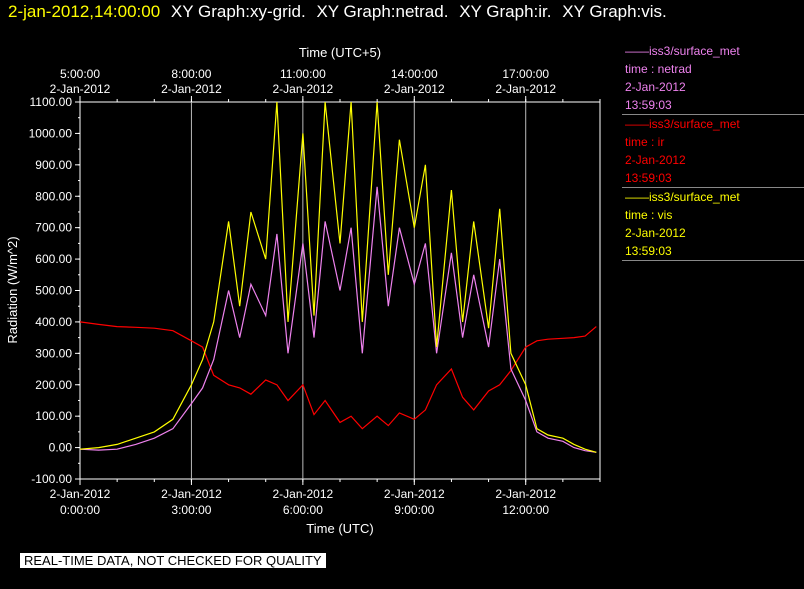 The image size is (804, 589). Describe the element at coordinates (382, 11) in the screenshot. I see `graph-label-netrad: XY Graph:netrad.` at that location.